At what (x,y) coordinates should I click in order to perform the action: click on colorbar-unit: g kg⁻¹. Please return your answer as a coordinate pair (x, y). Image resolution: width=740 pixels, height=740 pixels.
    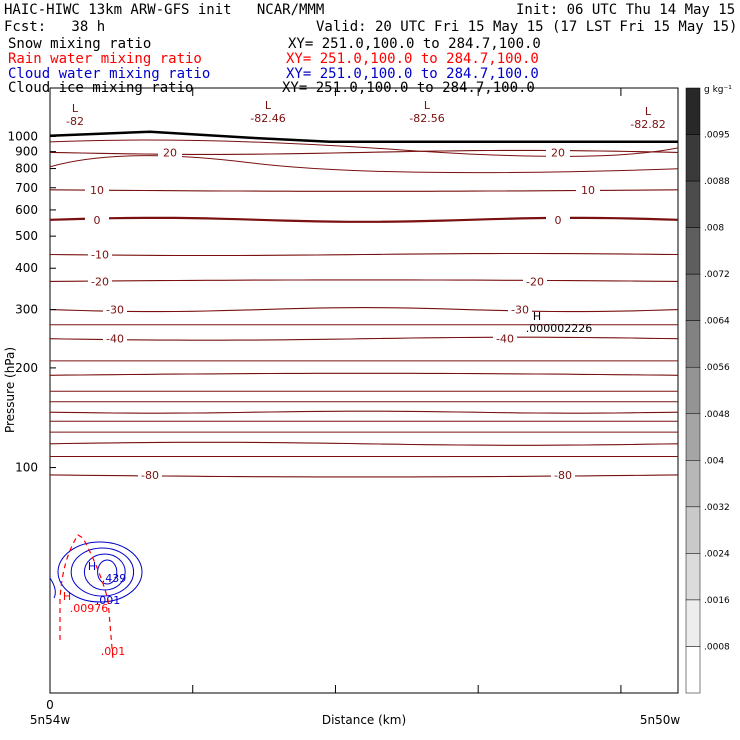
    Looking at the image, I should click on (718, 90).